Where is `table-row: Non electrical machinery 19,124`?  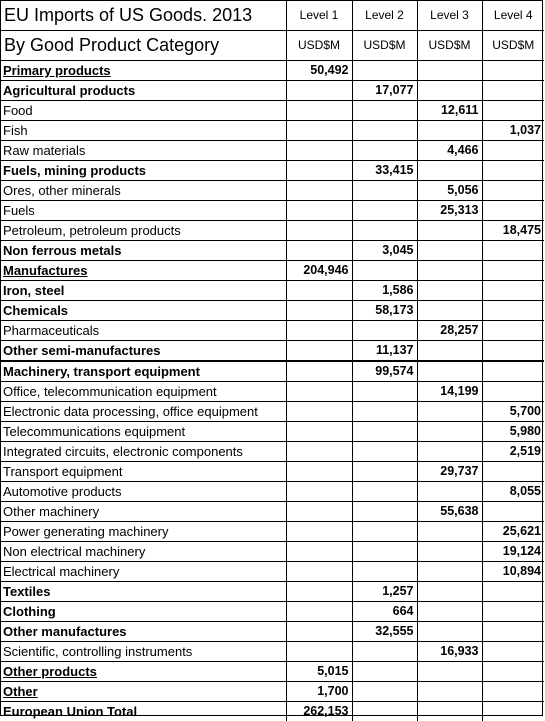
table-row: Non electrical machinery 19,124 is located at coordinates (272, 552).